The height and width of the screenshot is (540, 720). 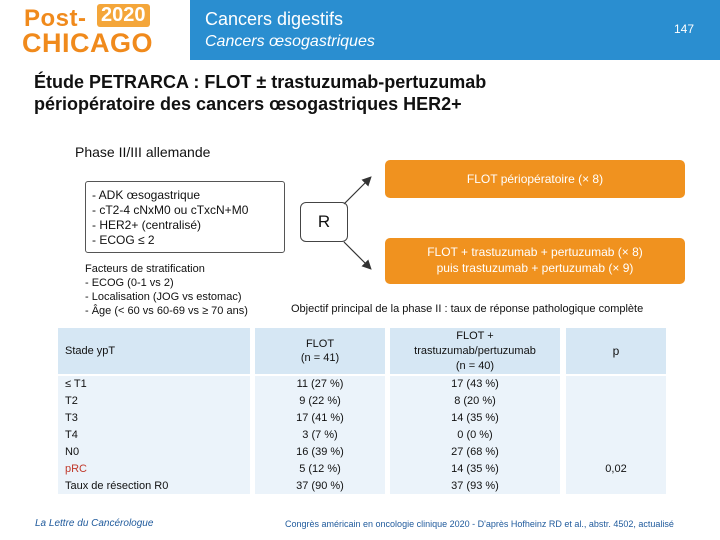 I want to click on row-label: T2, so click(x=71, y=401).